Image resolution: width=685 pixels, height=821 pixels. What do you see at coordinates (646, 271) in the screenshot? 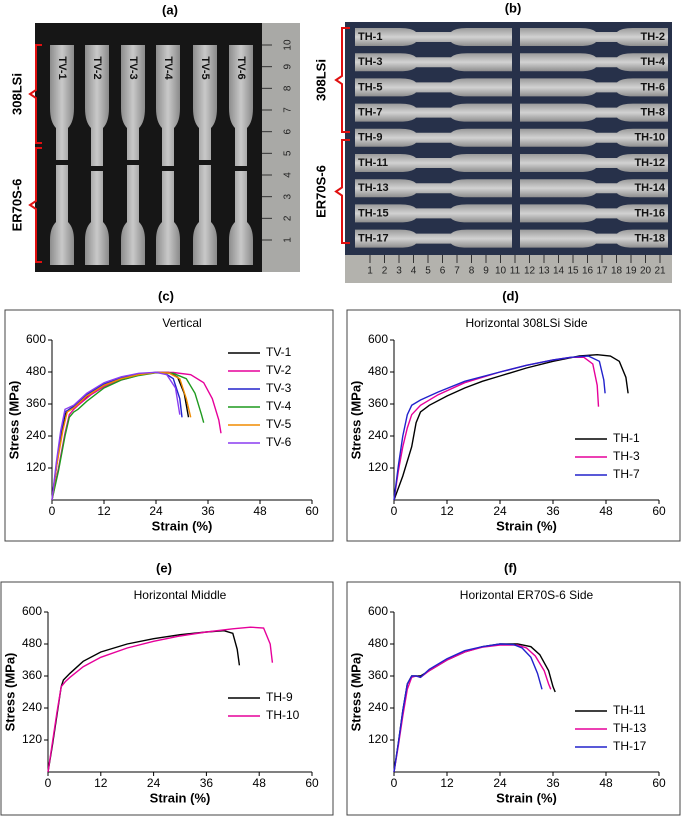
I see `ruler-label: 20` at bounding box center [646, 271].